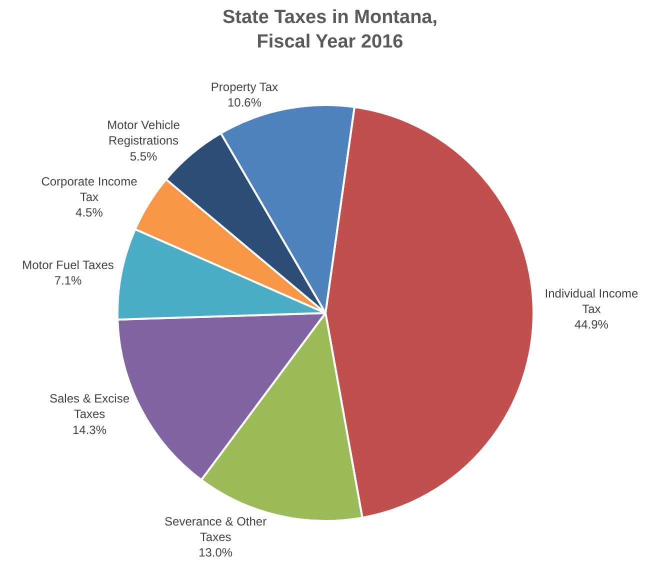 The width and height of the screenshot is (660, 571). Describe the element at coordinates (244, 87) in the screenshot. I see `slice-label: Property Tax` at that location.